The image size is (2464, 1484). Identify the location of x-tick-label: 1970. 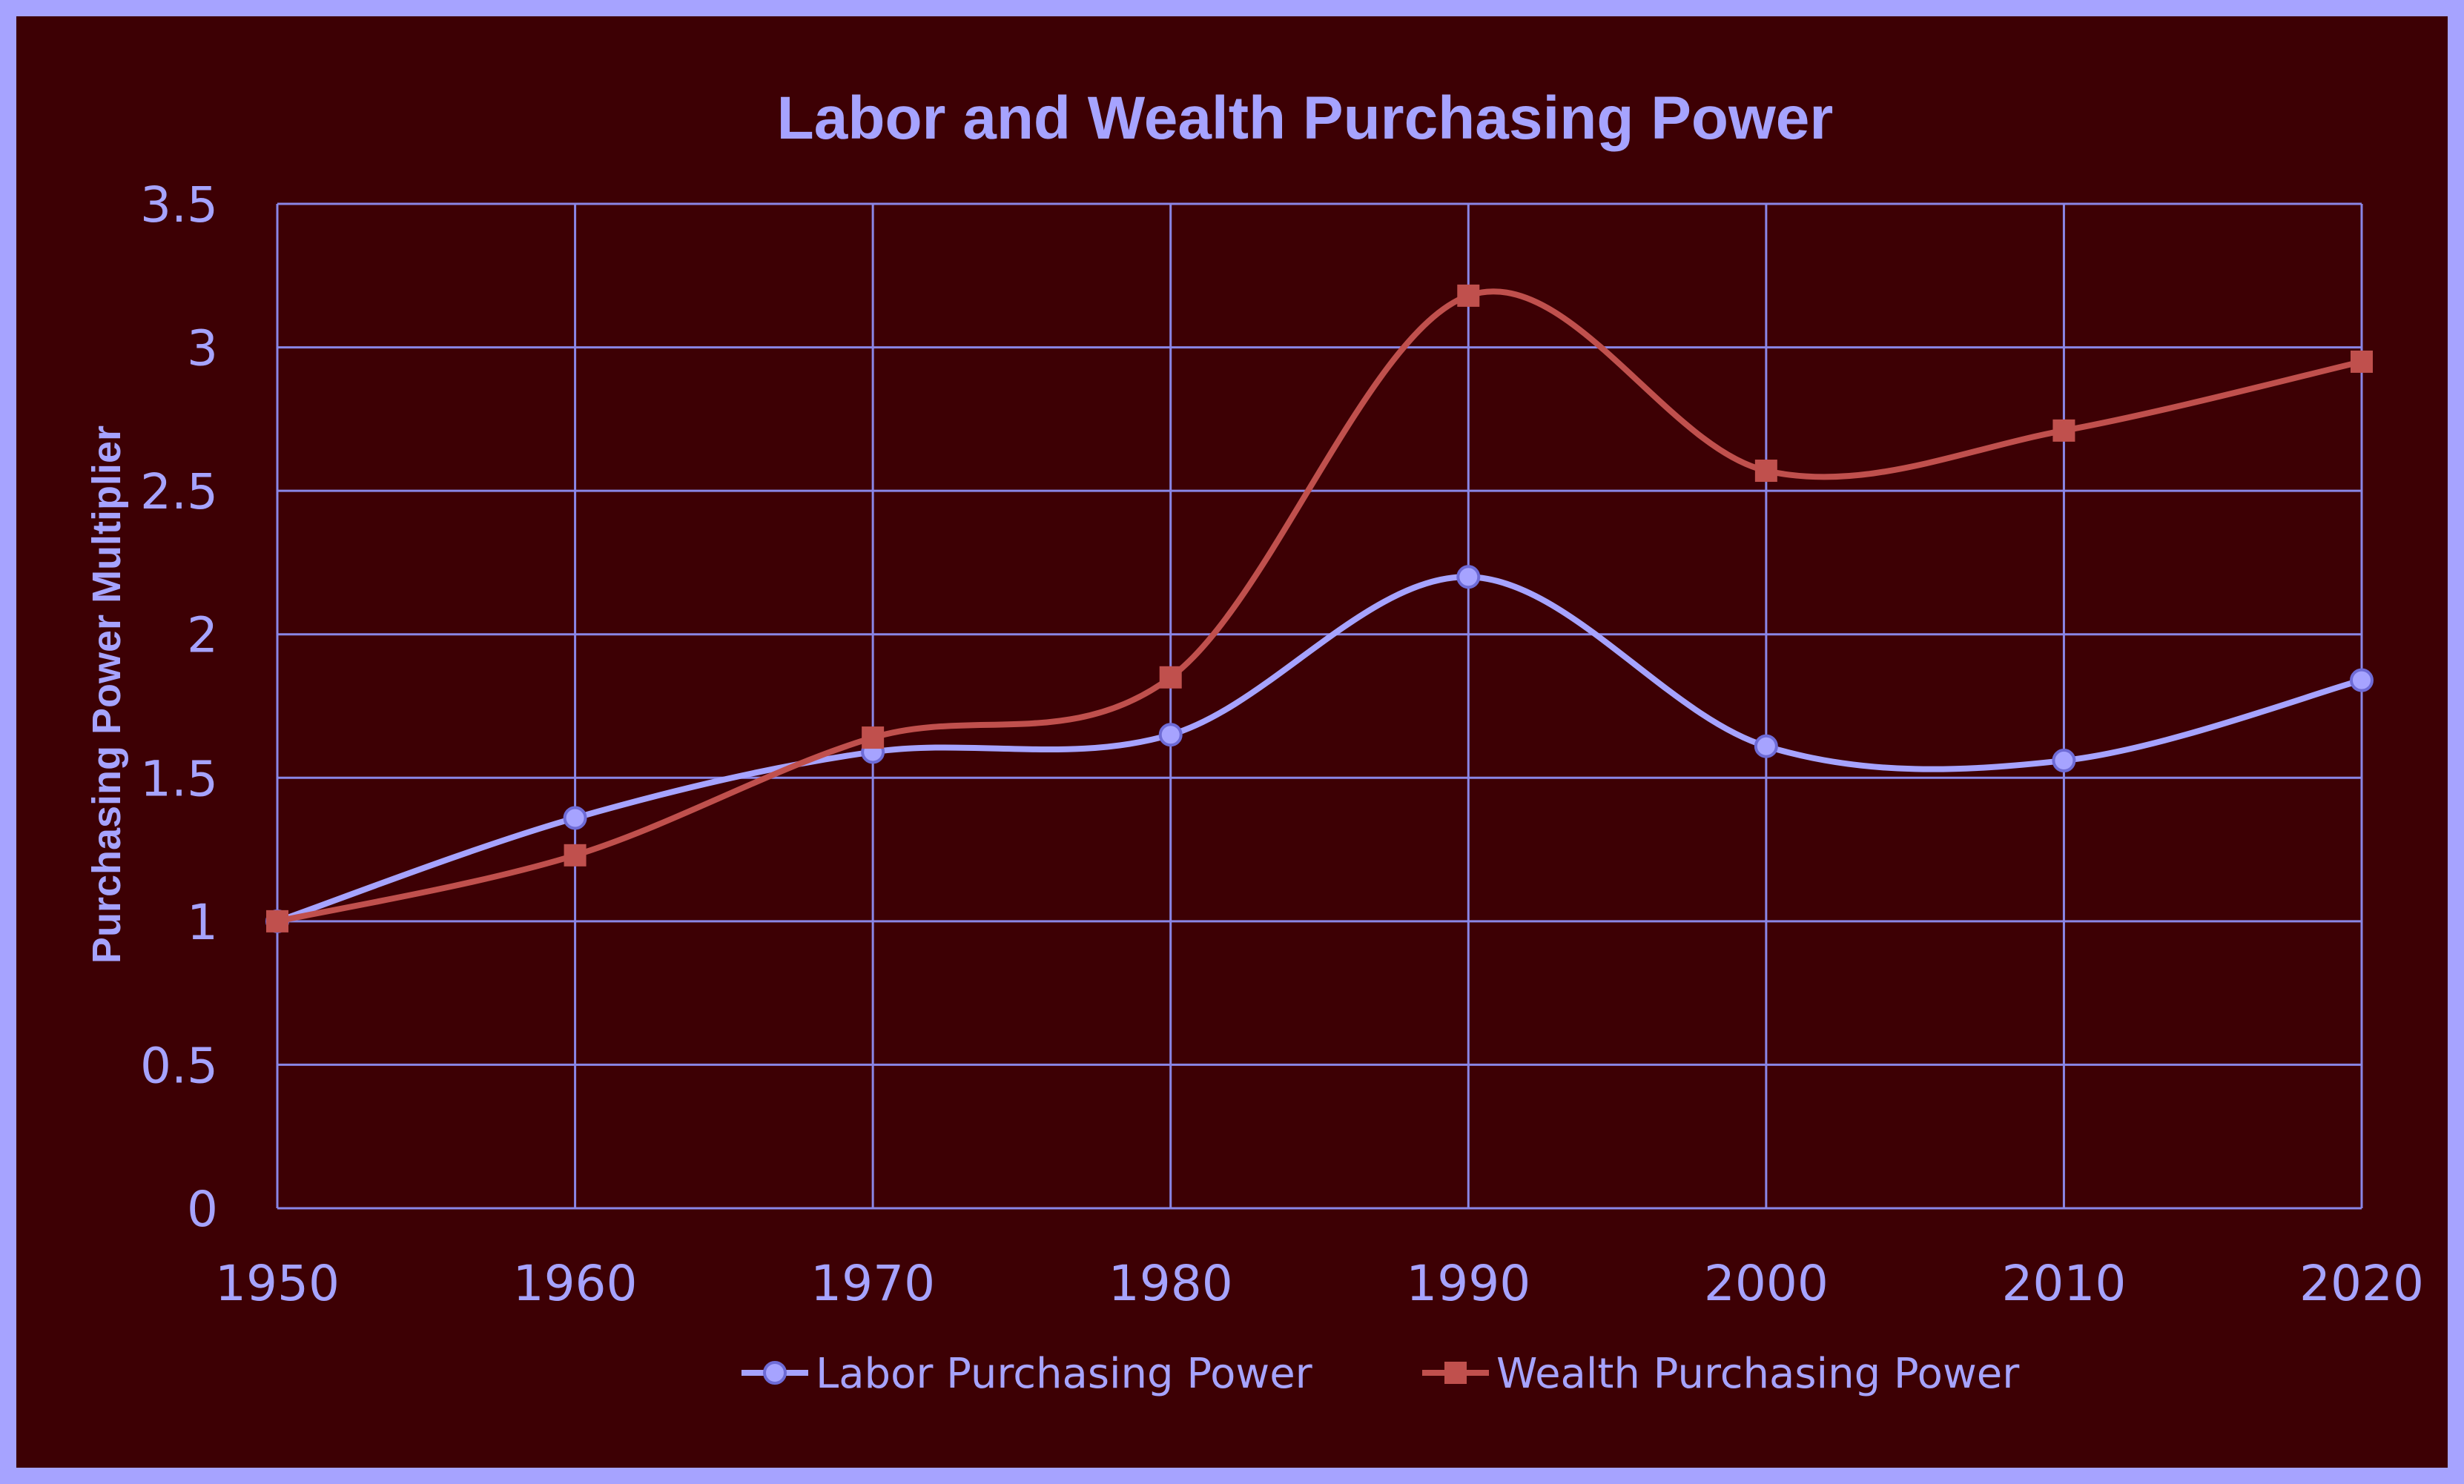
(873, 1283).